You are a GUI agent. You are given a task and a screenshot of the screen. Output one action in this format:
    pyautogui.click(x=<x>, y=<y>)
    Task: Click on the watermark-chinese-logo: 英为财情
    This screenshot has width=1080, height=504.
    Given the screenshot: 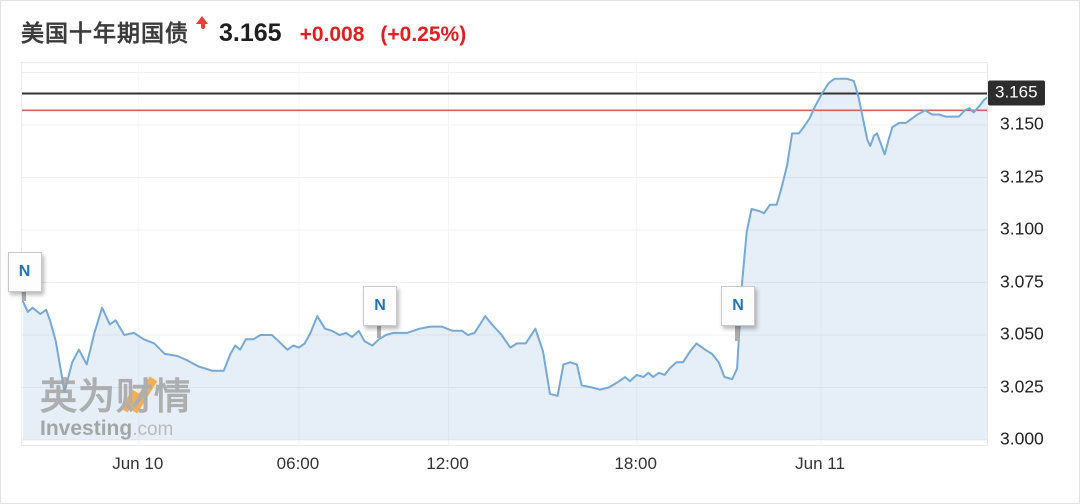 What is the action you would take?
    pyautogui.click(x=116, y=396)
    